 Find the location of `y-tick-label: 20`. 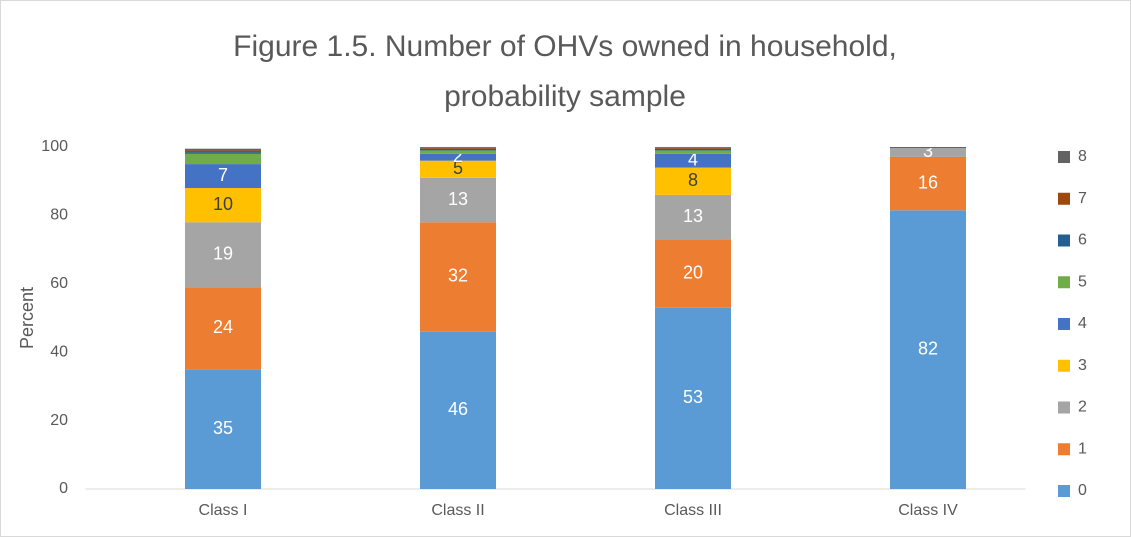

y-tick-label: 20 is located at coordinates (59, 420).